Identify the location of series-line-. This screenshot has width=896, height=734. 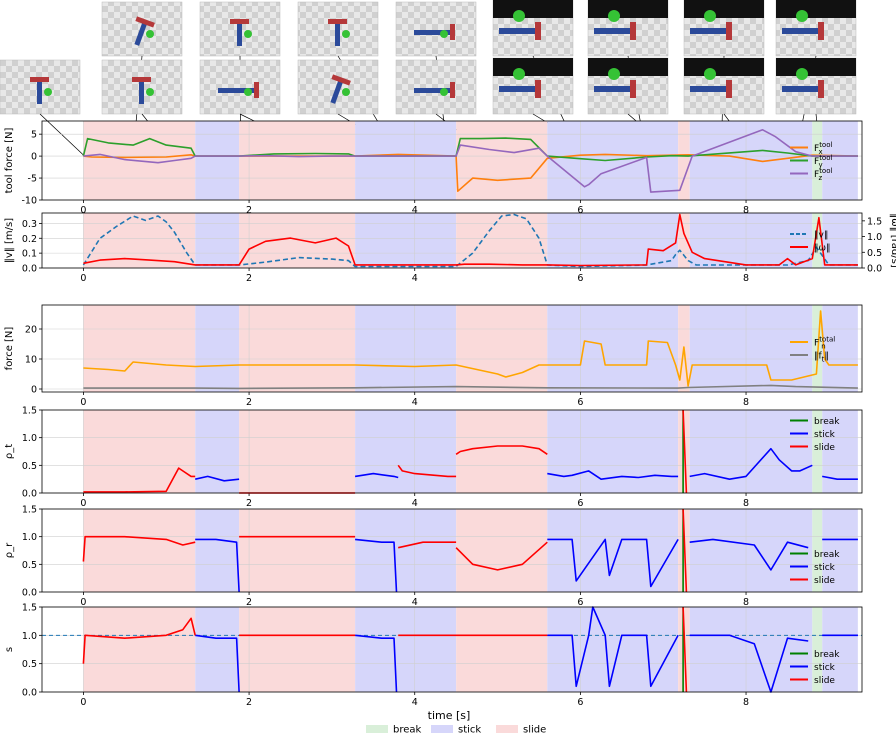
(470, 240).